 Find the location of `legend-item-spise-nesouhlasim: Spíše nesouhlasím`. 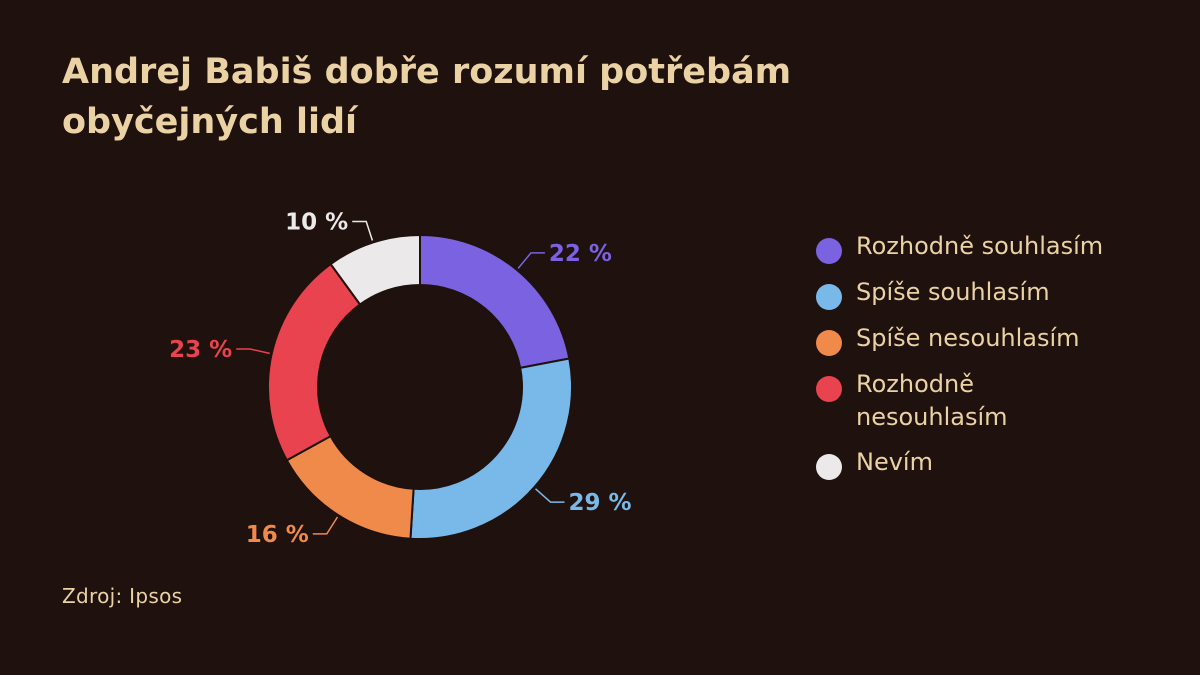

legend-item-spise-nesouhlasim: Spíše nesouhlasím is located at coordinates (996, 339).